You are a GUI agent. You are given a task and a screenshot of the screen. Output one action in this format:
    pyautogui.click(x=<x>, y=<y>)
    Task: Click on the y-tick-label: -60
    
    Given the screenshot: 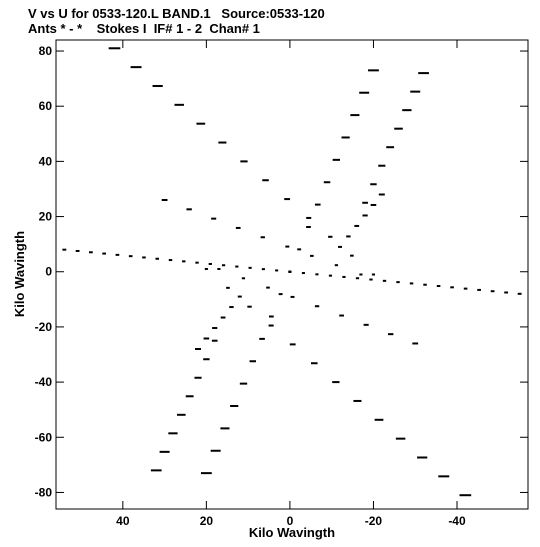 What is the action you would take?
    pyautogui.click(x=44, y=437)
    